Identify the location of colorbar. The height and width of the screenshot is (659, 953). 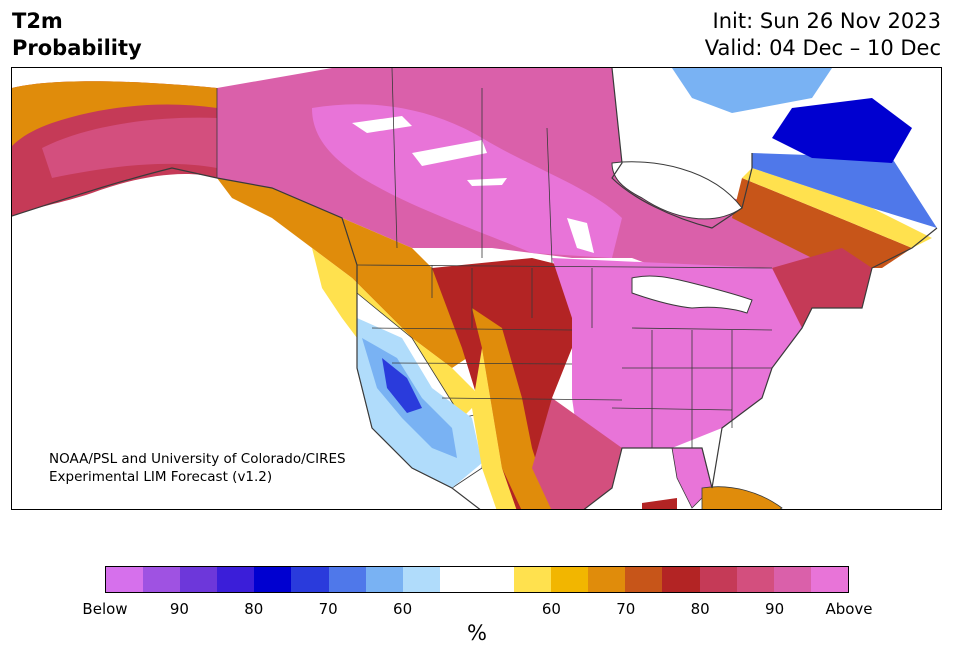
(477, 579).